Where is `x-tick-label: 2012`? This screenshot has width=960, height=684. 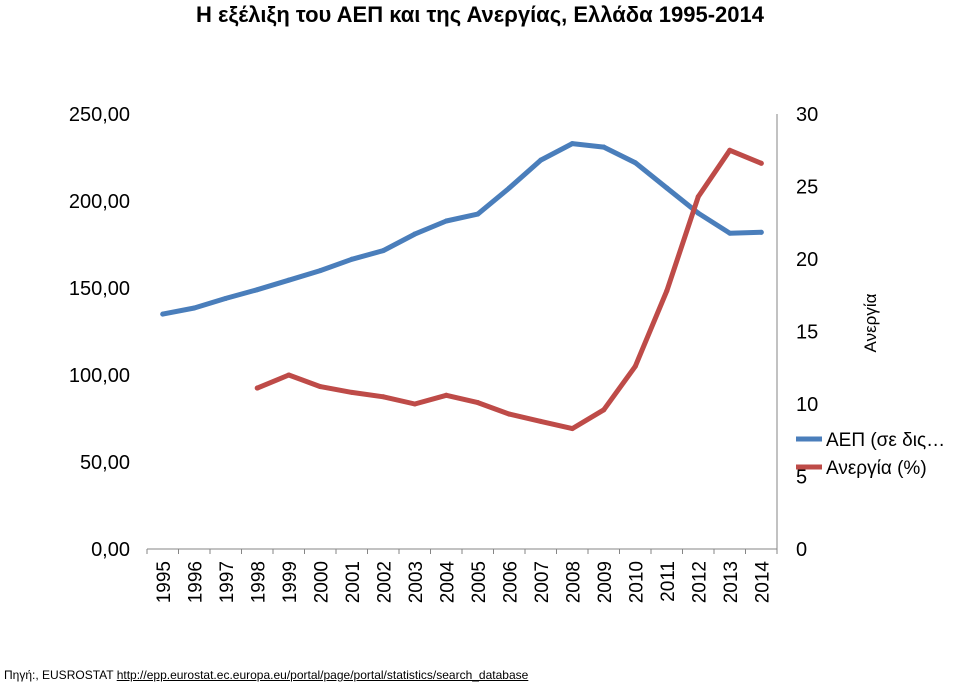 x-tick-label: 2012 is located at coordinates (699, 582).